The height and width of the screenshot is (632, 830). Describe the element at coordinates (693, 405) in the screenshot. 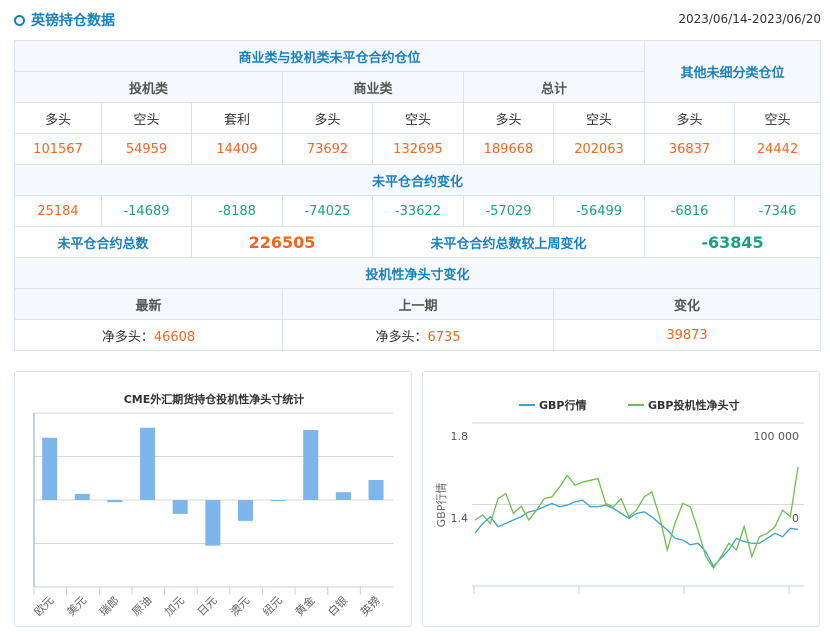

I see `legend-label: GBP投机性净头寸` at that location.